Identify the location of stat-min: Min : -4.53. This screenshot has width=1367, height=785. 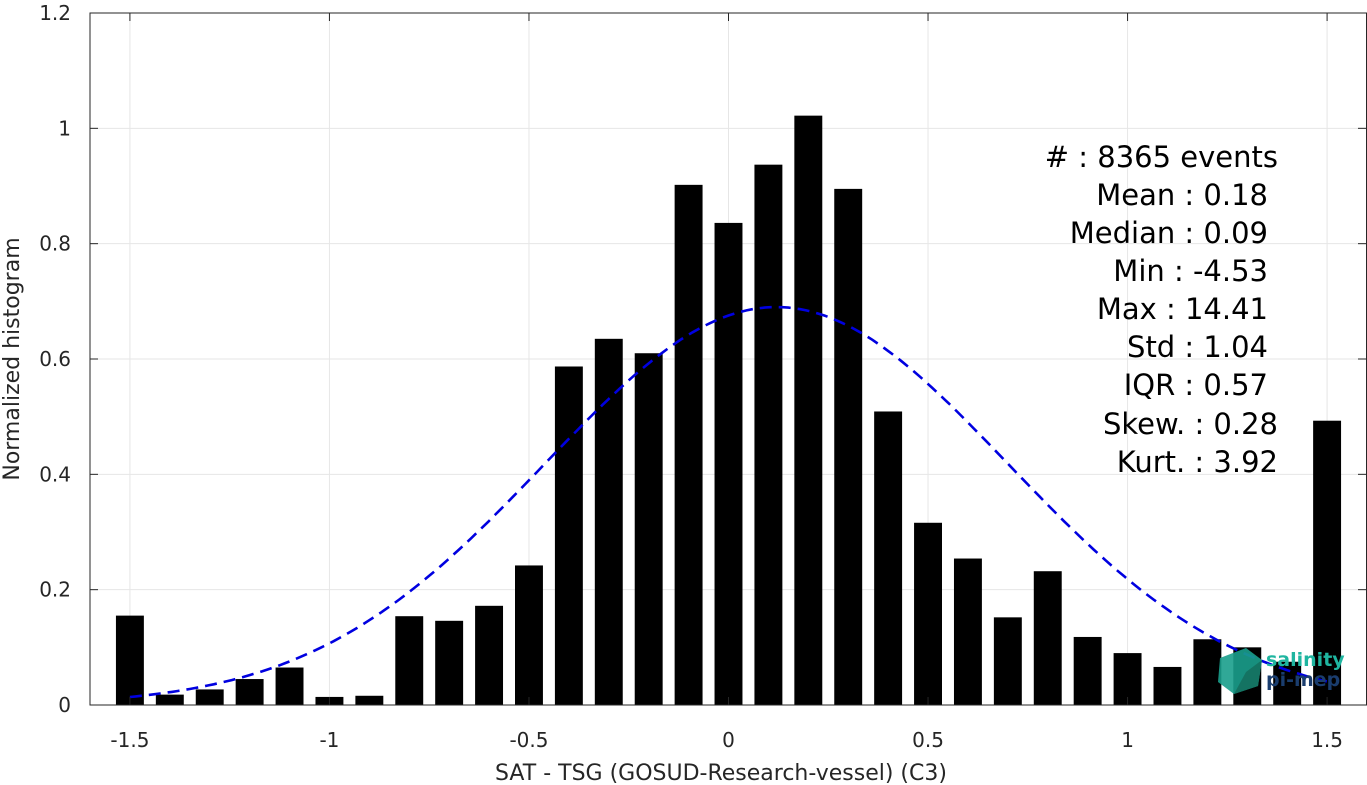
(1190, 271).